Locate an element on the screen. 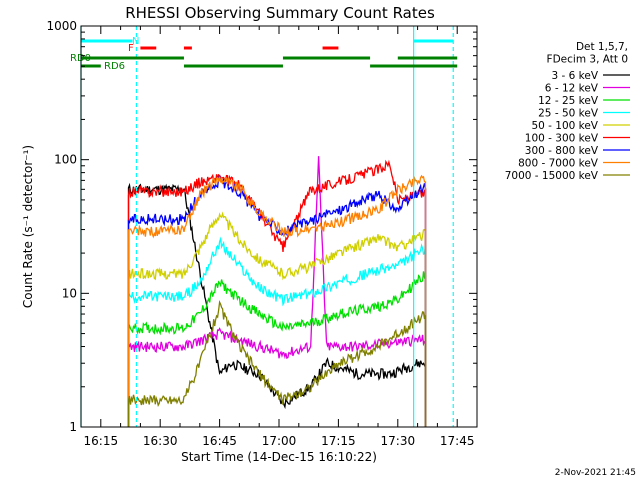 The height and width of the screenshot is (484, 640). y-tick-label: 1 is located at coordinates (73, 427).